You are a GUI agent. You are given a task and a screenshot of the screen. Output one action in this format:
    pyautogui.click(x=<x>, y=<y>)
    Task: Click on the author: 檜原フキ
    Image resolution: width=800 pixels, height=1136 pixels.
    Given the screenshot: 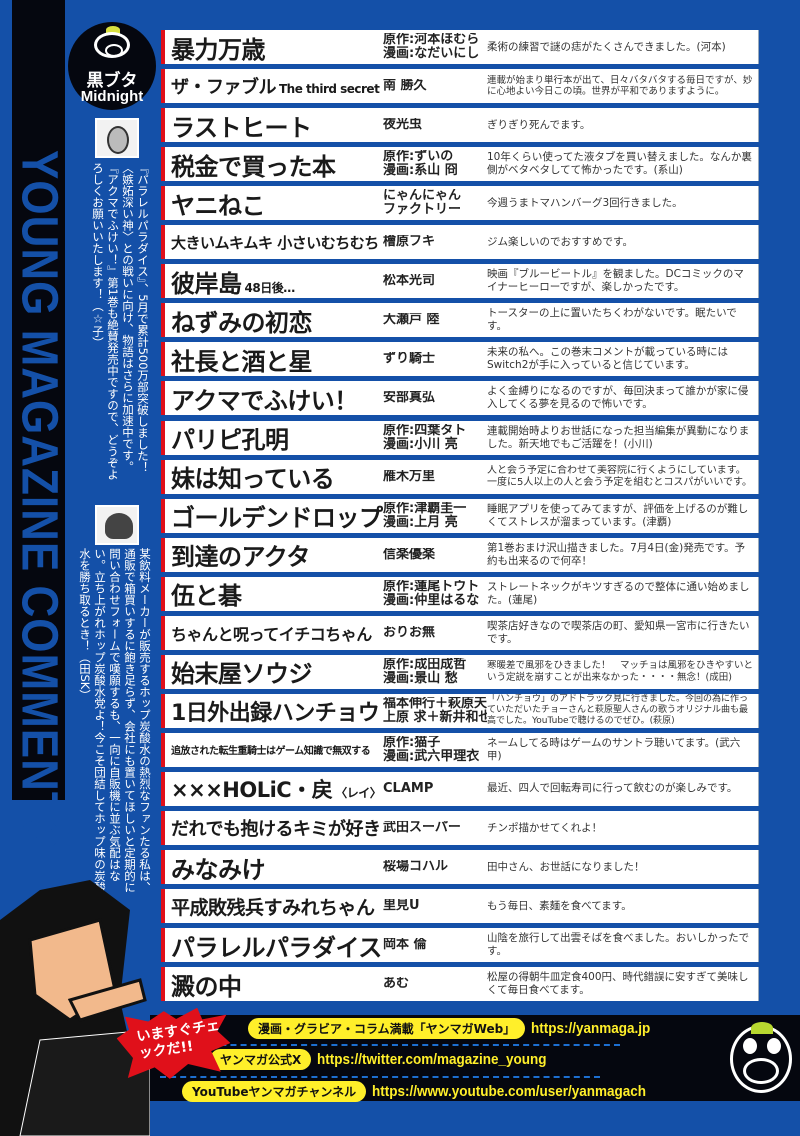 What is the action you would take?
    pyautogui.click(x=435, y=242)
    